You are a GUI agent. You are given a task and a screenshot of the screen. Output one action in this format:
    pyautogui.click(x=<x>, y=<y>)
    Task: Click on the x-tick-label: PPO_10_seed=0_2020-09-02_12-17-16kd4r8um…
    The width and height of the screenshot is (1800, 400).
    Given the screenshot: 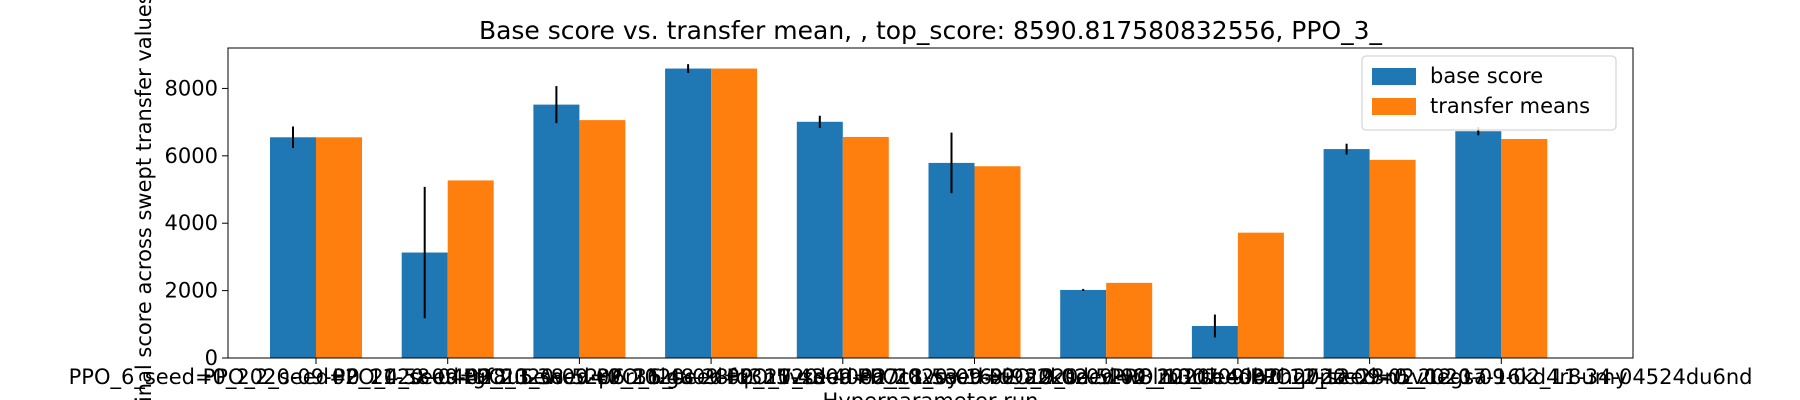 What is the action you would take?
    pyautogui.click(x=1370, y=377)
    